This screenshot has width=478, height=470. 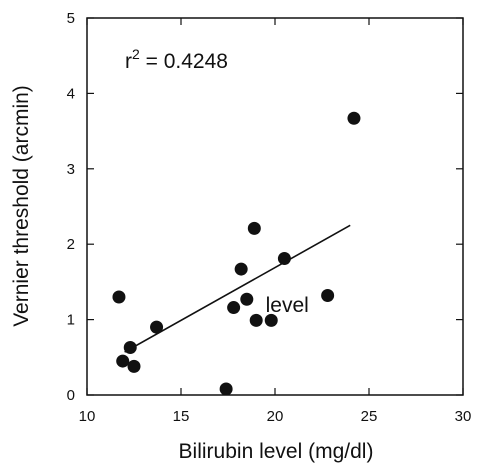 What do you see at coordinates (71, 244) in the screenshot?
I see `y-tick-label: 2` at bounding box center [71, 244].